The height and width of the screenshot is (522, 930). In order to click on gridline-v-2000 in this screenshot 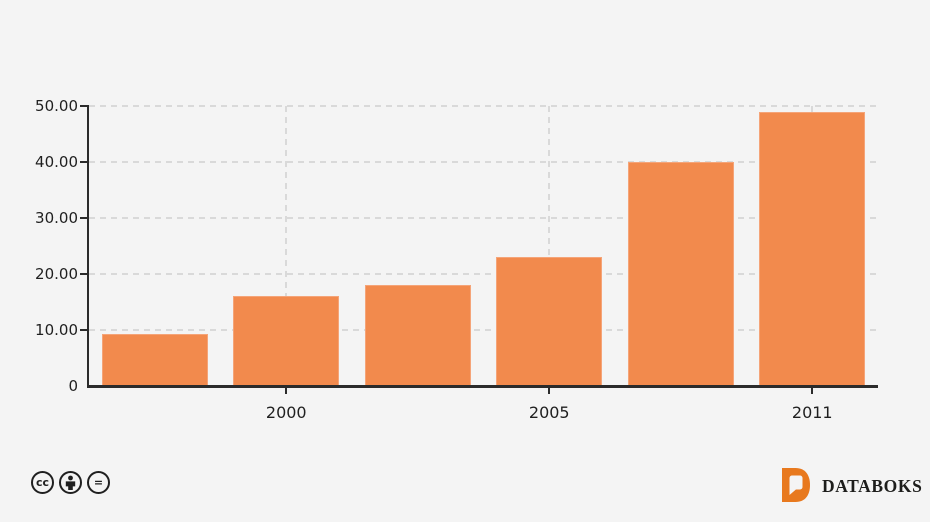, I will do `click(286, 246)`.